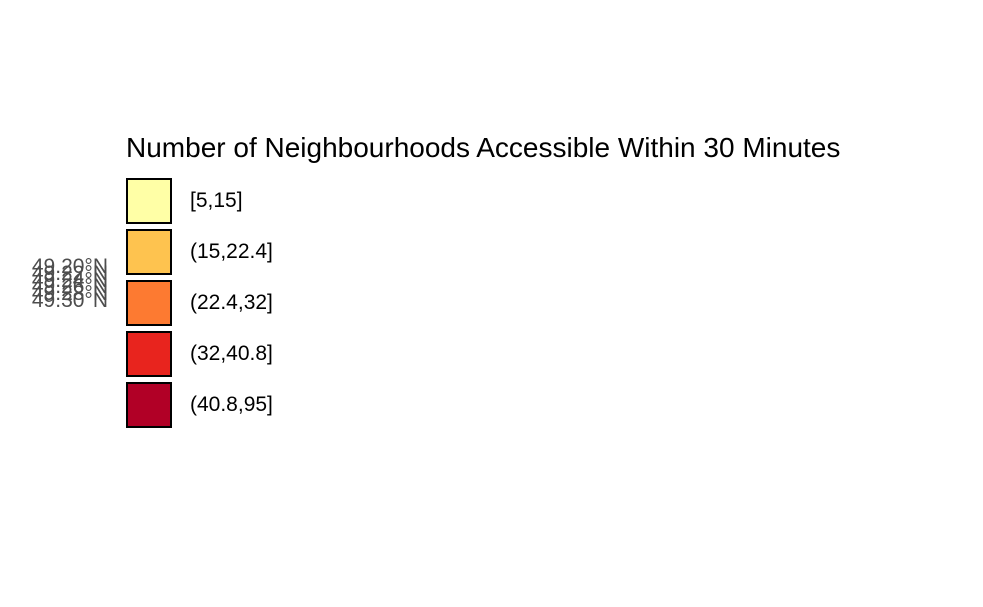  I want to click on lat-label: 49.20°N, so click(69, 266).